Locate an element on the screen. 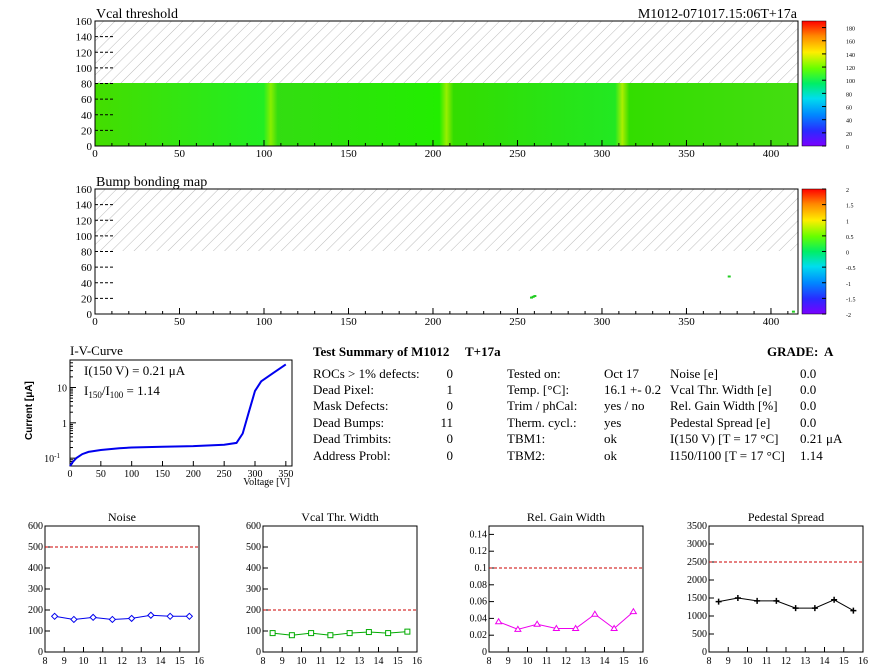 This screenshot has width=896, height=672. summary-col2-value: Oct 17 is located at coordinates (622, 373).